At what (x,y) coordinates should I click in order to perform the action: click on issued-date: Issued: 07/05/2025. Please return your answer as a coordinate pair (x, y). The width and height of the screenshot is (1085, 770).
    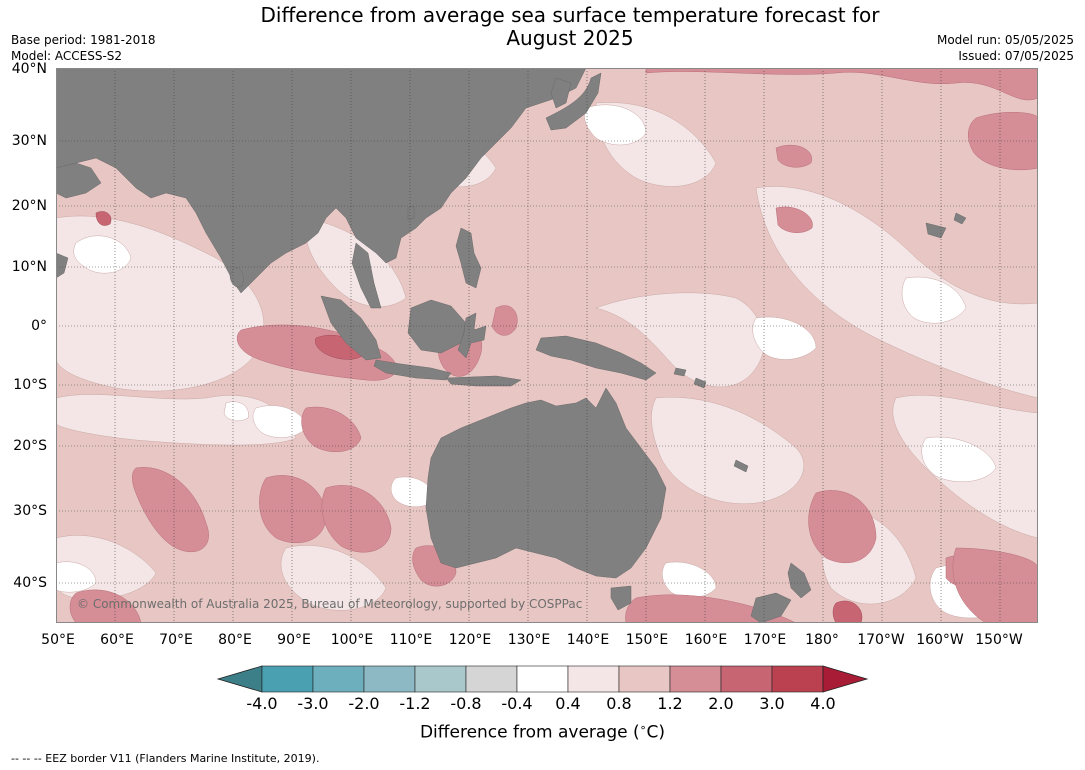
    Looking at the image, I should click on (1016, 56).